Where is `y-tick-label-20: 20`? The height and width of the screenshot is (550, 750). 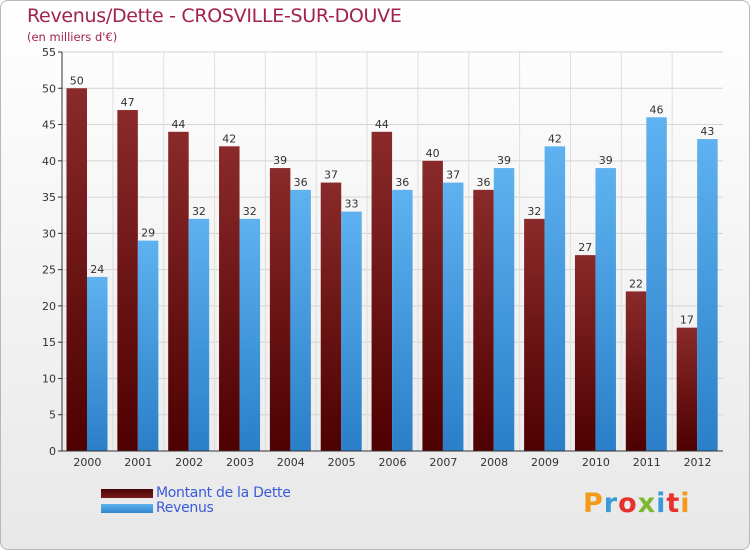
y-tick-label-20: 20 is located at coordinates (49, 306).